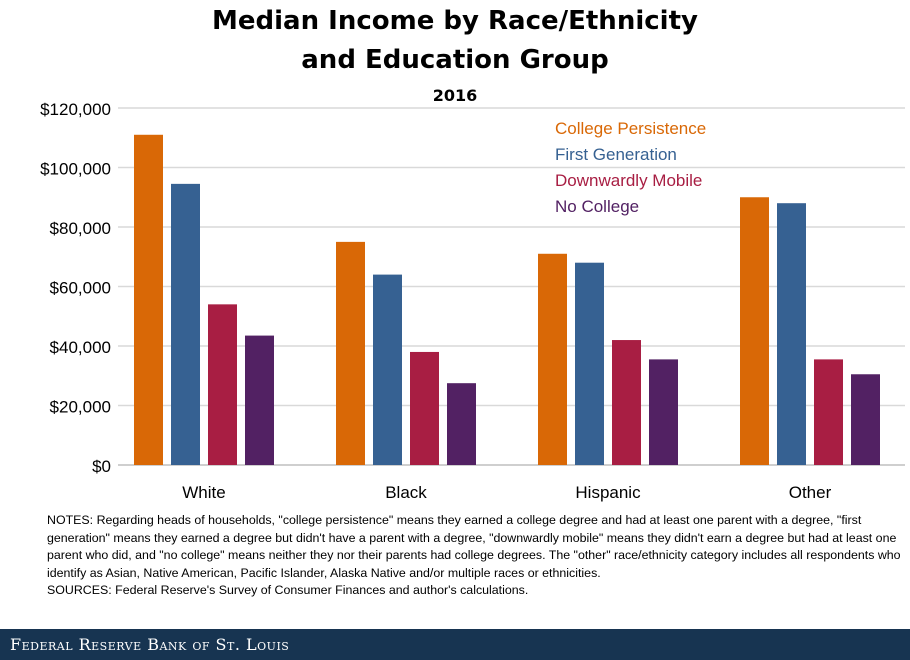 This screenshot has height=660, width=910. I want to click on footer-logo-text: Federal Reserve Bank of St. Louis, so click(455, 644).